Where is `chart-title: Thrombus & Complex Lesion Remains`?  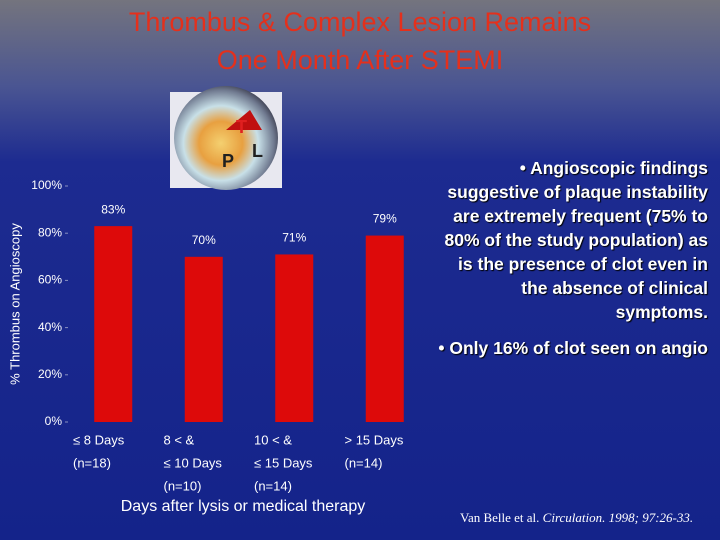 chart-title: Thrombus & Complex Lesion Remains is located at coordinates (360, 22).